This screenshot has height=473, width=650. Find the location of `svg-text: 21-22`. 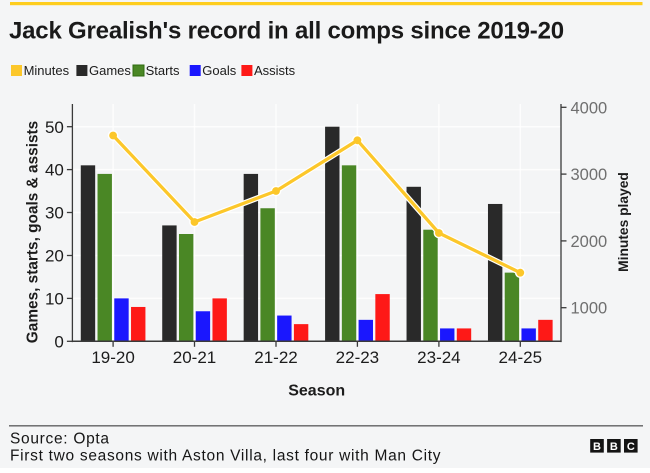

svg-text: 21-22 is located at coordinates (275, 357).